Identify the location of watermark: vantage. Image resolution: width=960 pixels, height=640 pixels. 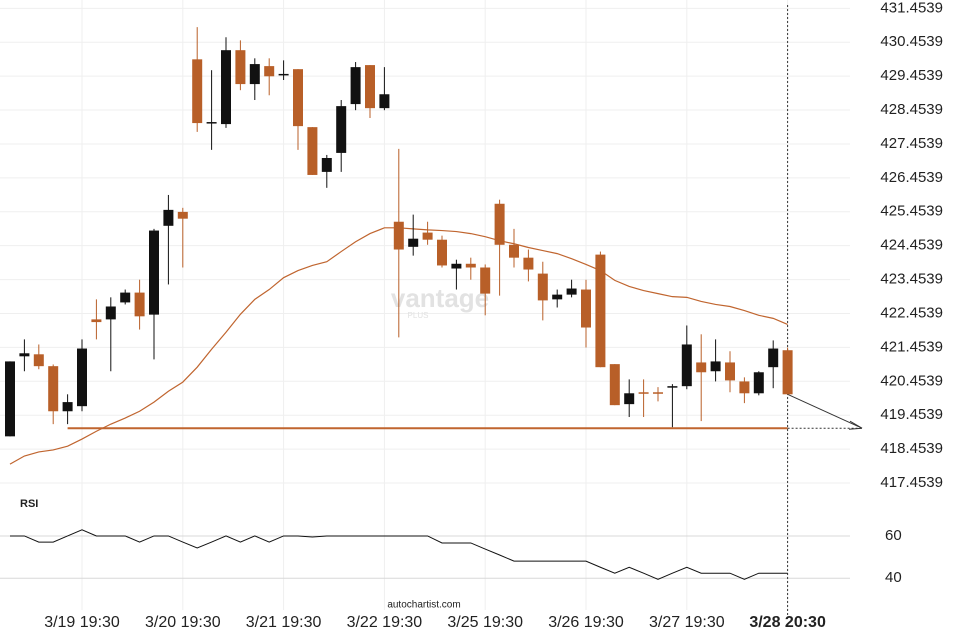
(440, 298).